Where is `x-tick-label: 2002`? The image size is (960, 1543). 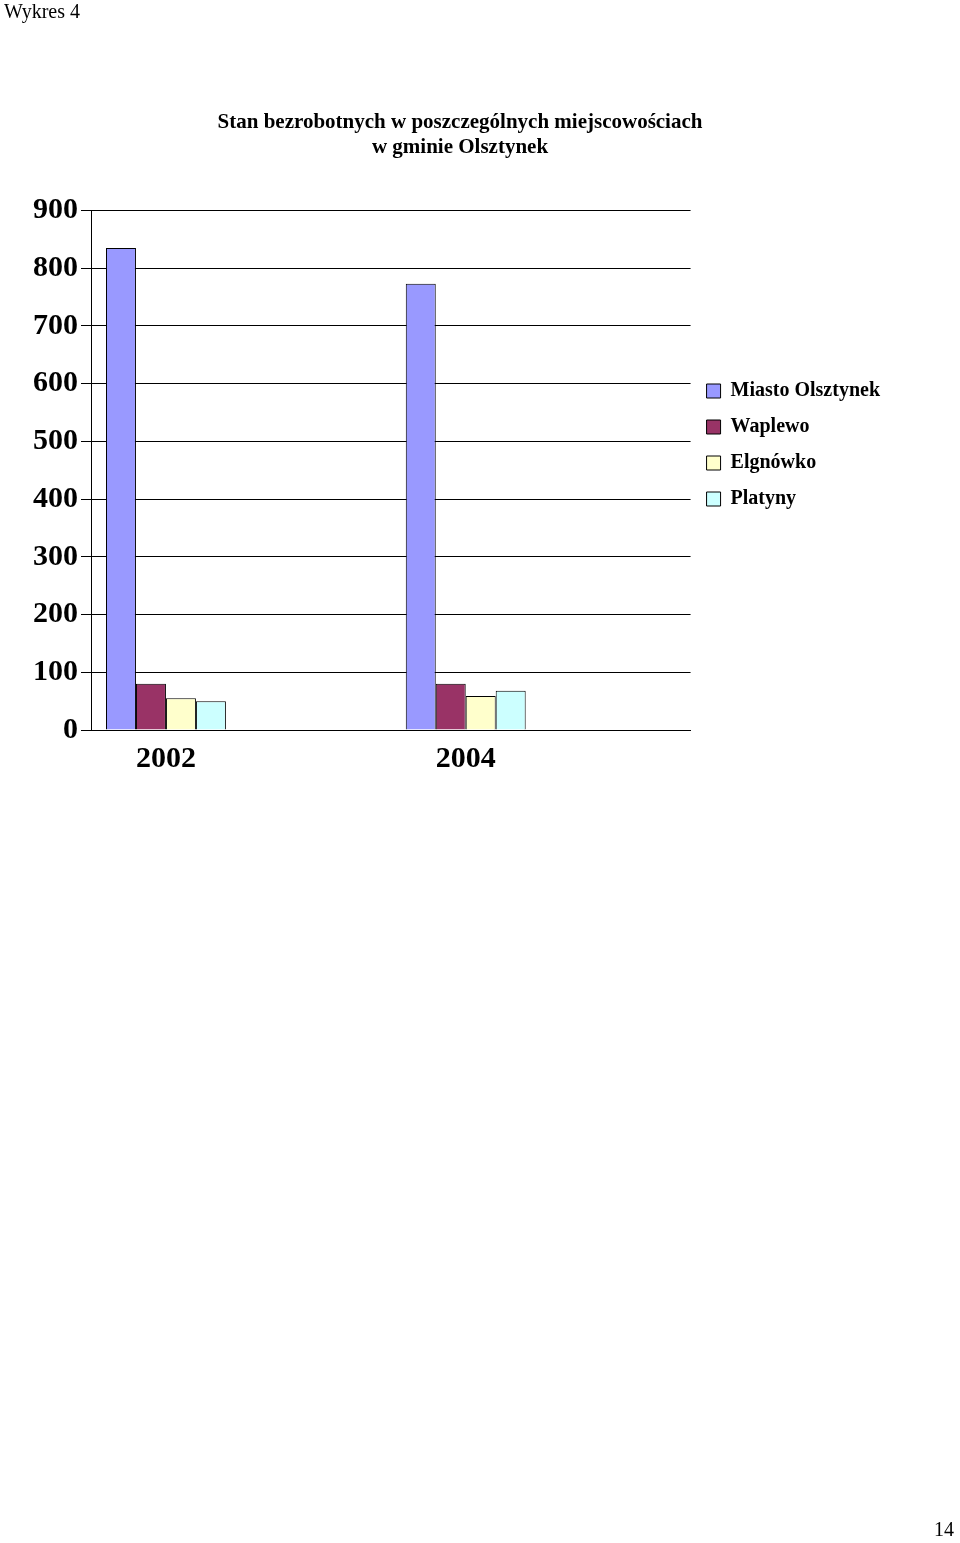 x-tick-label: 2002 is located at coordinates (165, 756).